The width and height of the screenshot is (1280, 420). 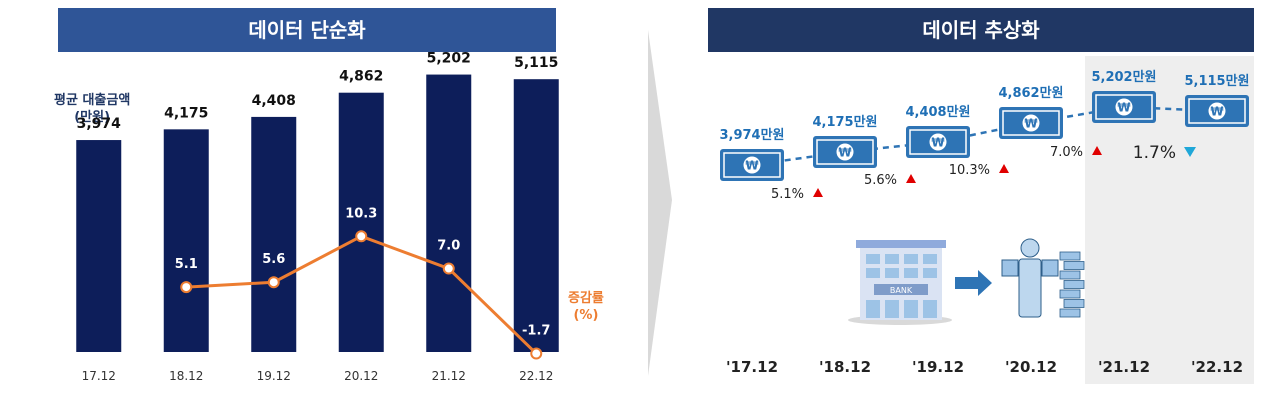 What do you see at coordinates (973, 283) in the screenshot?
I see `right-arrow-icon` at bounding box center [973, 283].